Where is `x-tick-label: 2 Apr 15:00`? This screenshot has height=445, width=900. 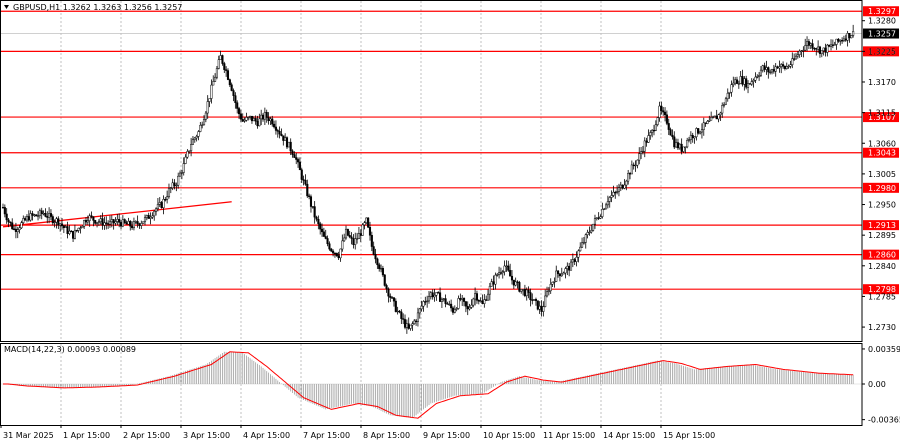
x-tick-label: 2 Apr 15:00 is located at coordinates (146, 435).